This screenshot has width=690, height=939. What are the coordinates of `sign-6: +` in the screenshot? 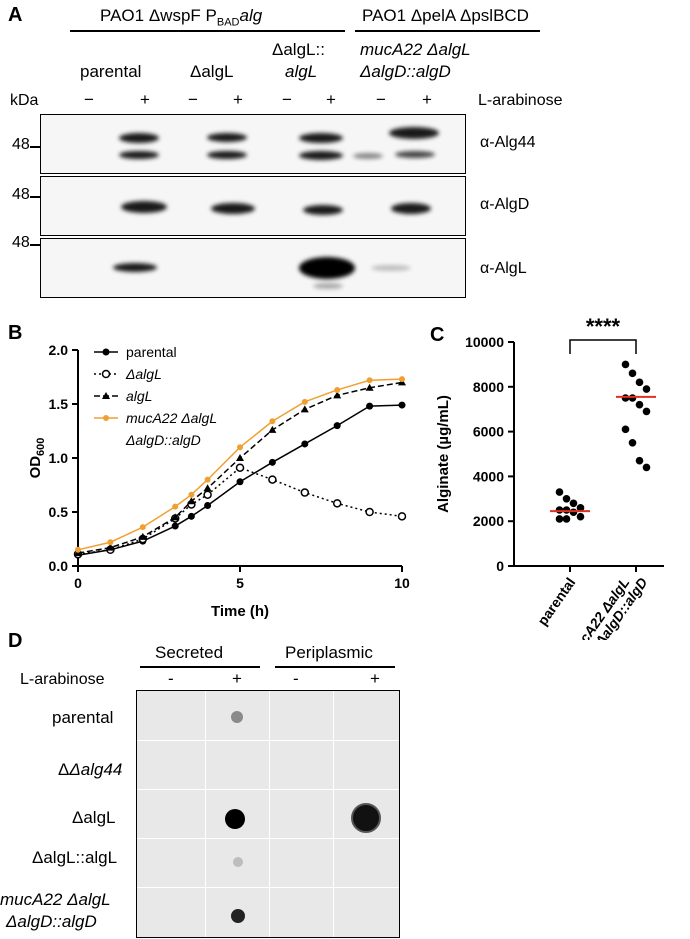 It's located at (331, 99).